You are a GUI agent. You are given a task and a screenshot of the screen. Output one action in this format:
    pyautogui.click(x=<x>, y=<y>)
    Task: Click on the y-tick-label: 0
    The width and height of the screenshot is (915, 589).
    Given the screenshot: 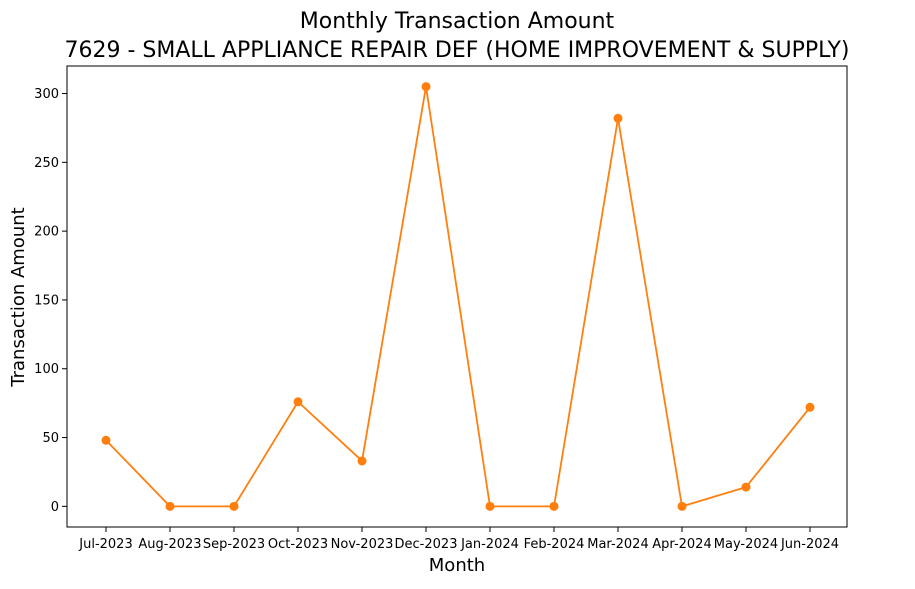 What is the action you would take?
    pyautogui.click(x=55, y=507)
    